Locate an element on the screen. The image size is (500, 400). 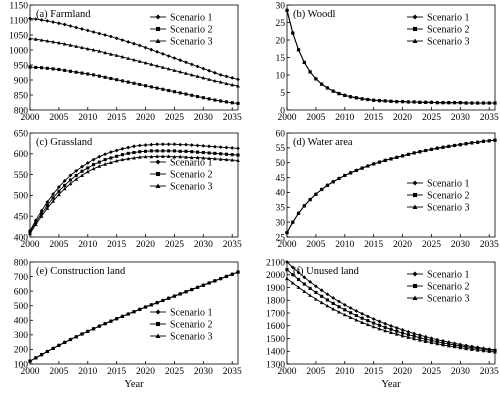
panel-title: (c) Grassland is located at coordinates (64, 142).